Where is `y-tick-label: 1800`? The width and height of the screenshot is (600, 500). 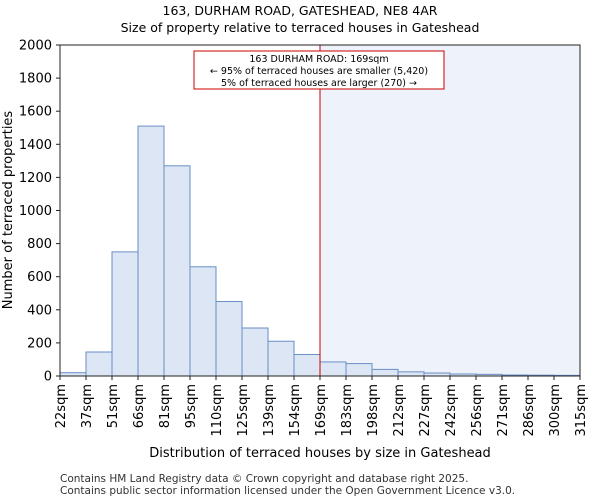
y-tick-label: 1800 is located at coordinates (35, 79).